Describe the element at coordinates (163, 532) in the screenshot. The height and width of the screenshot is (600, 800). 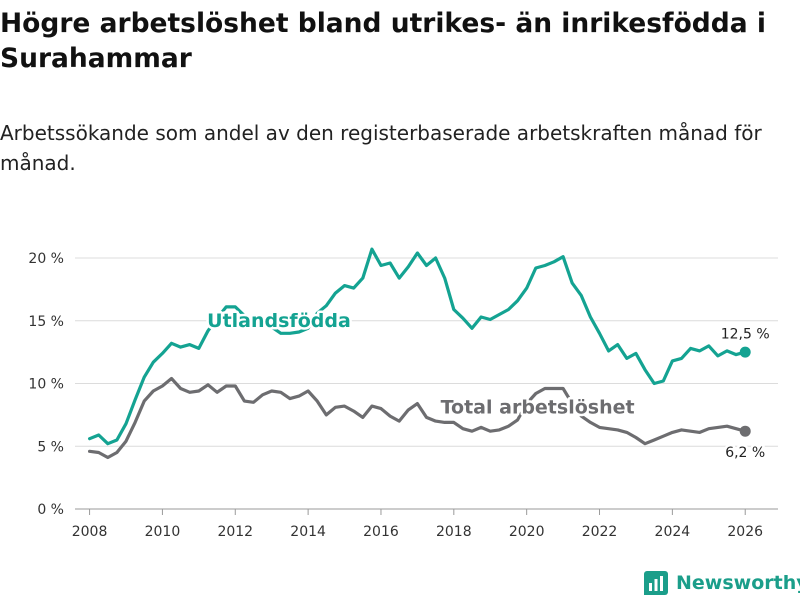
I see `x-tick-label: 2010` at that location.